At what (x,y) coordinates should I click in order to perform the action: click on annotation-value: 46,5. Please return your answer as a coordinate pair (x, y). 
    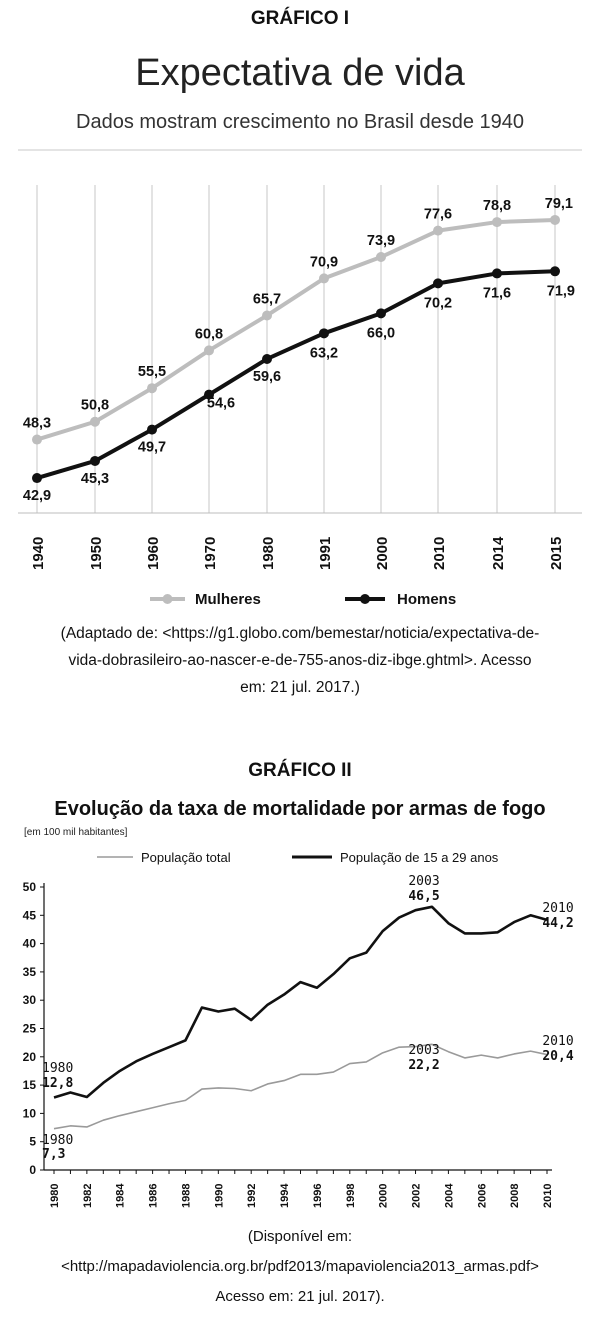
    Looking at the image, I should click on (423, 896).